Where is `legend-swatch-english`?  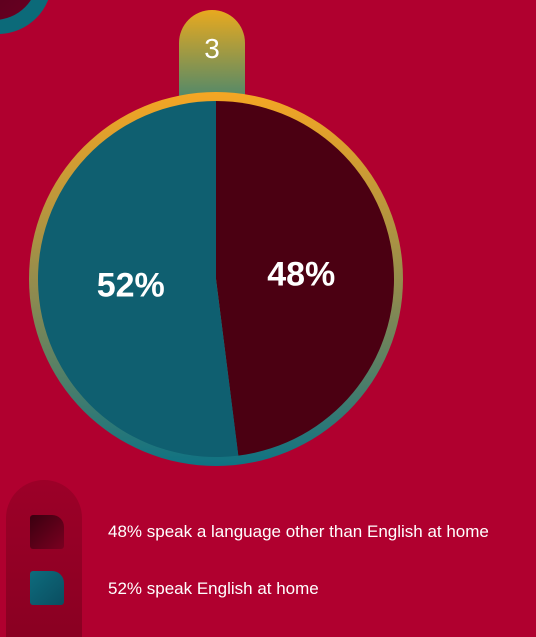
legend-swatch-english is located at coordinates (47, 588).